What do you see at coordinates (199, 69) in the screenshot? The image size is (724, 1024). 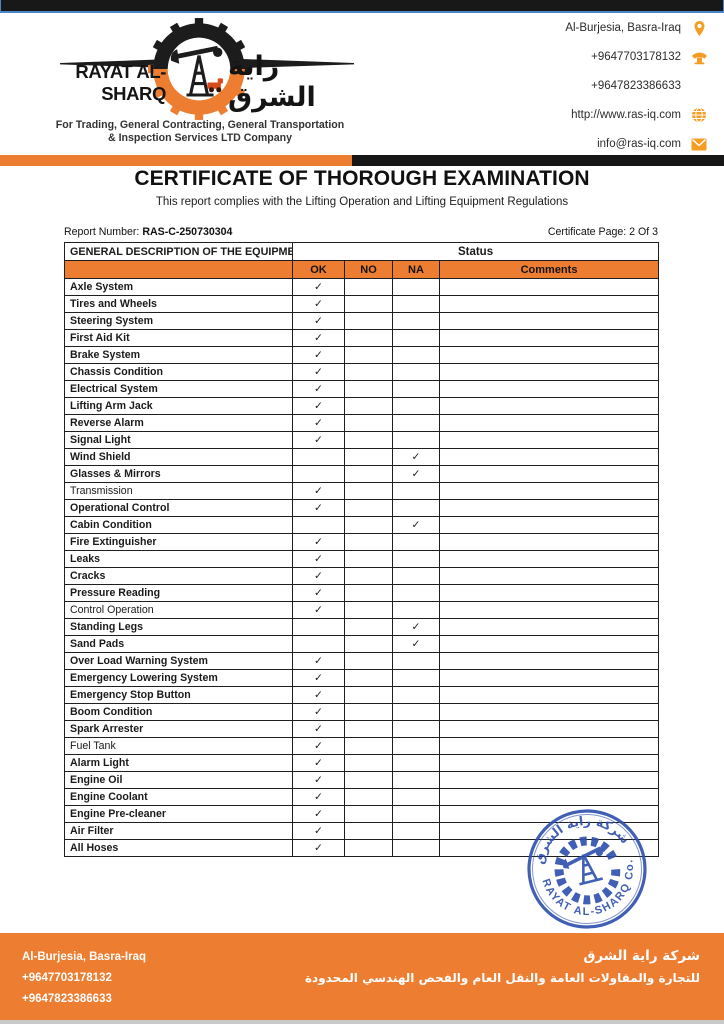 I see `gear-pumpjack-logo-icon` at bounding box center [199, 69].